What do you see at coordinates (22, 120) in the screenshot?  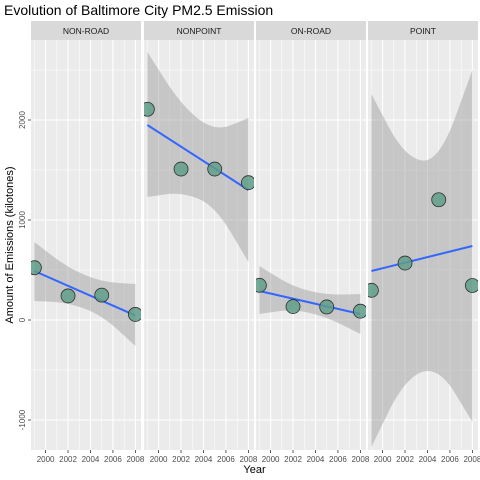 I see `y-tick-label: 2000` at bounding box center [22, 120].